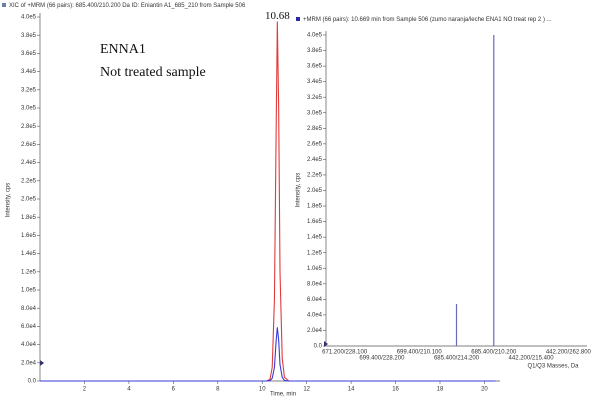  Describe the element at coordinates (42, 363) in the screenshot. I see `axis-marker` at that location.